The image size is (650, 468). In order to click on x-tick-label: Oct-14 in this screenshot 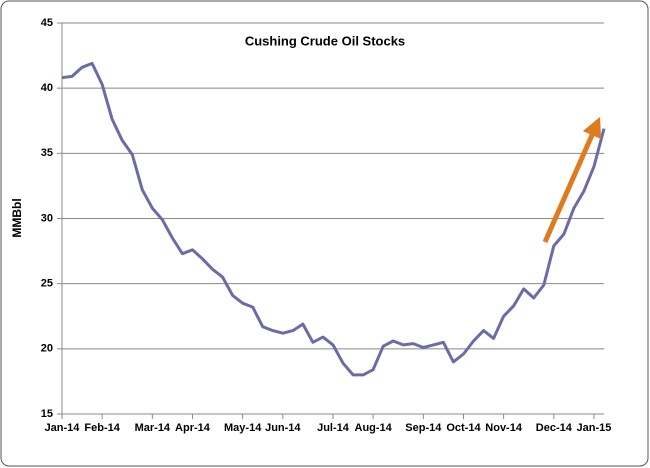, I will do `click(463, 428)`.